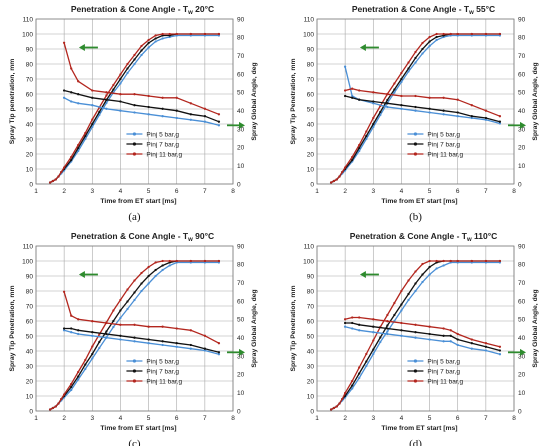 This screenshot has width=550, height=446. What do you see at coordinates (30, 94) in the screenshot?
I see `y-tick-label: 60` at bounding box center [30, 94].